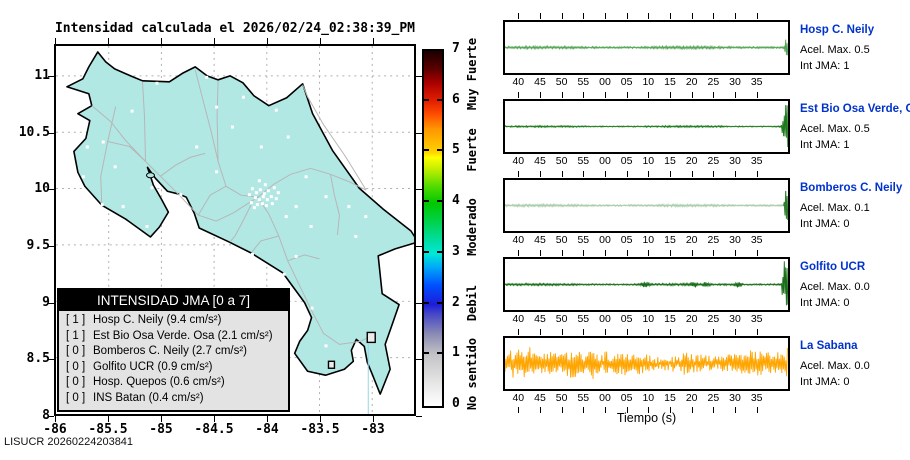 This screenshot has height=460, width=910. What do you see at coordinates (456, 150) in the screenshot?
I see `colorbar-tick-label: 5` at bounding box center [456, 150].